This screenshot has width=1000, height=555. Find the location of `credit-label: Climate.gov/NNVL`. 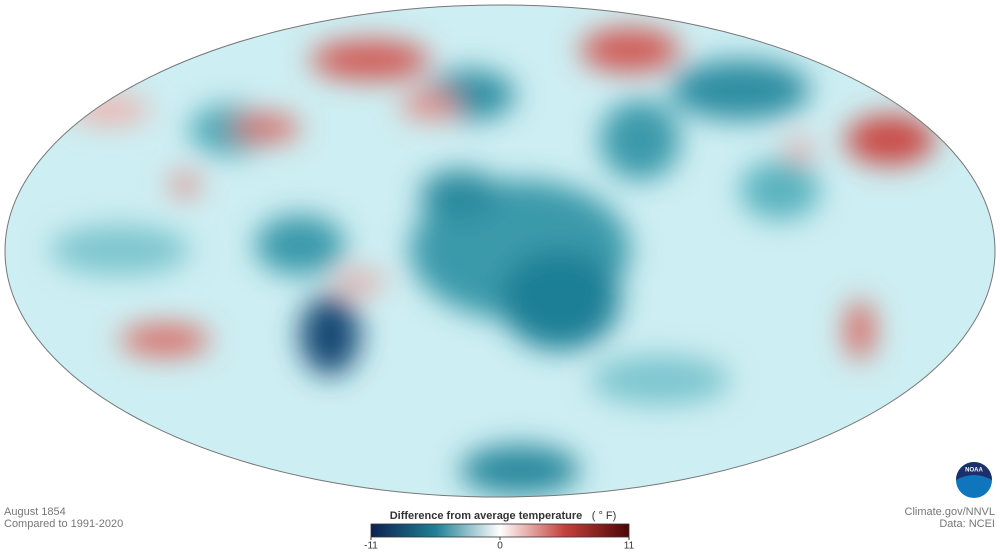

credit-label: Climate.gov/NNVL is located at coordinates (950, 512).